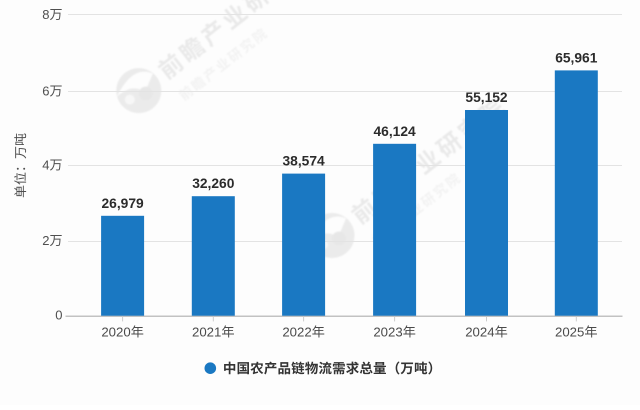 The width and height of the screenshot is (640, 410). Describe the element at coordinates (45, 240) in the screenshot. I see `svg-text: 2` at that location.